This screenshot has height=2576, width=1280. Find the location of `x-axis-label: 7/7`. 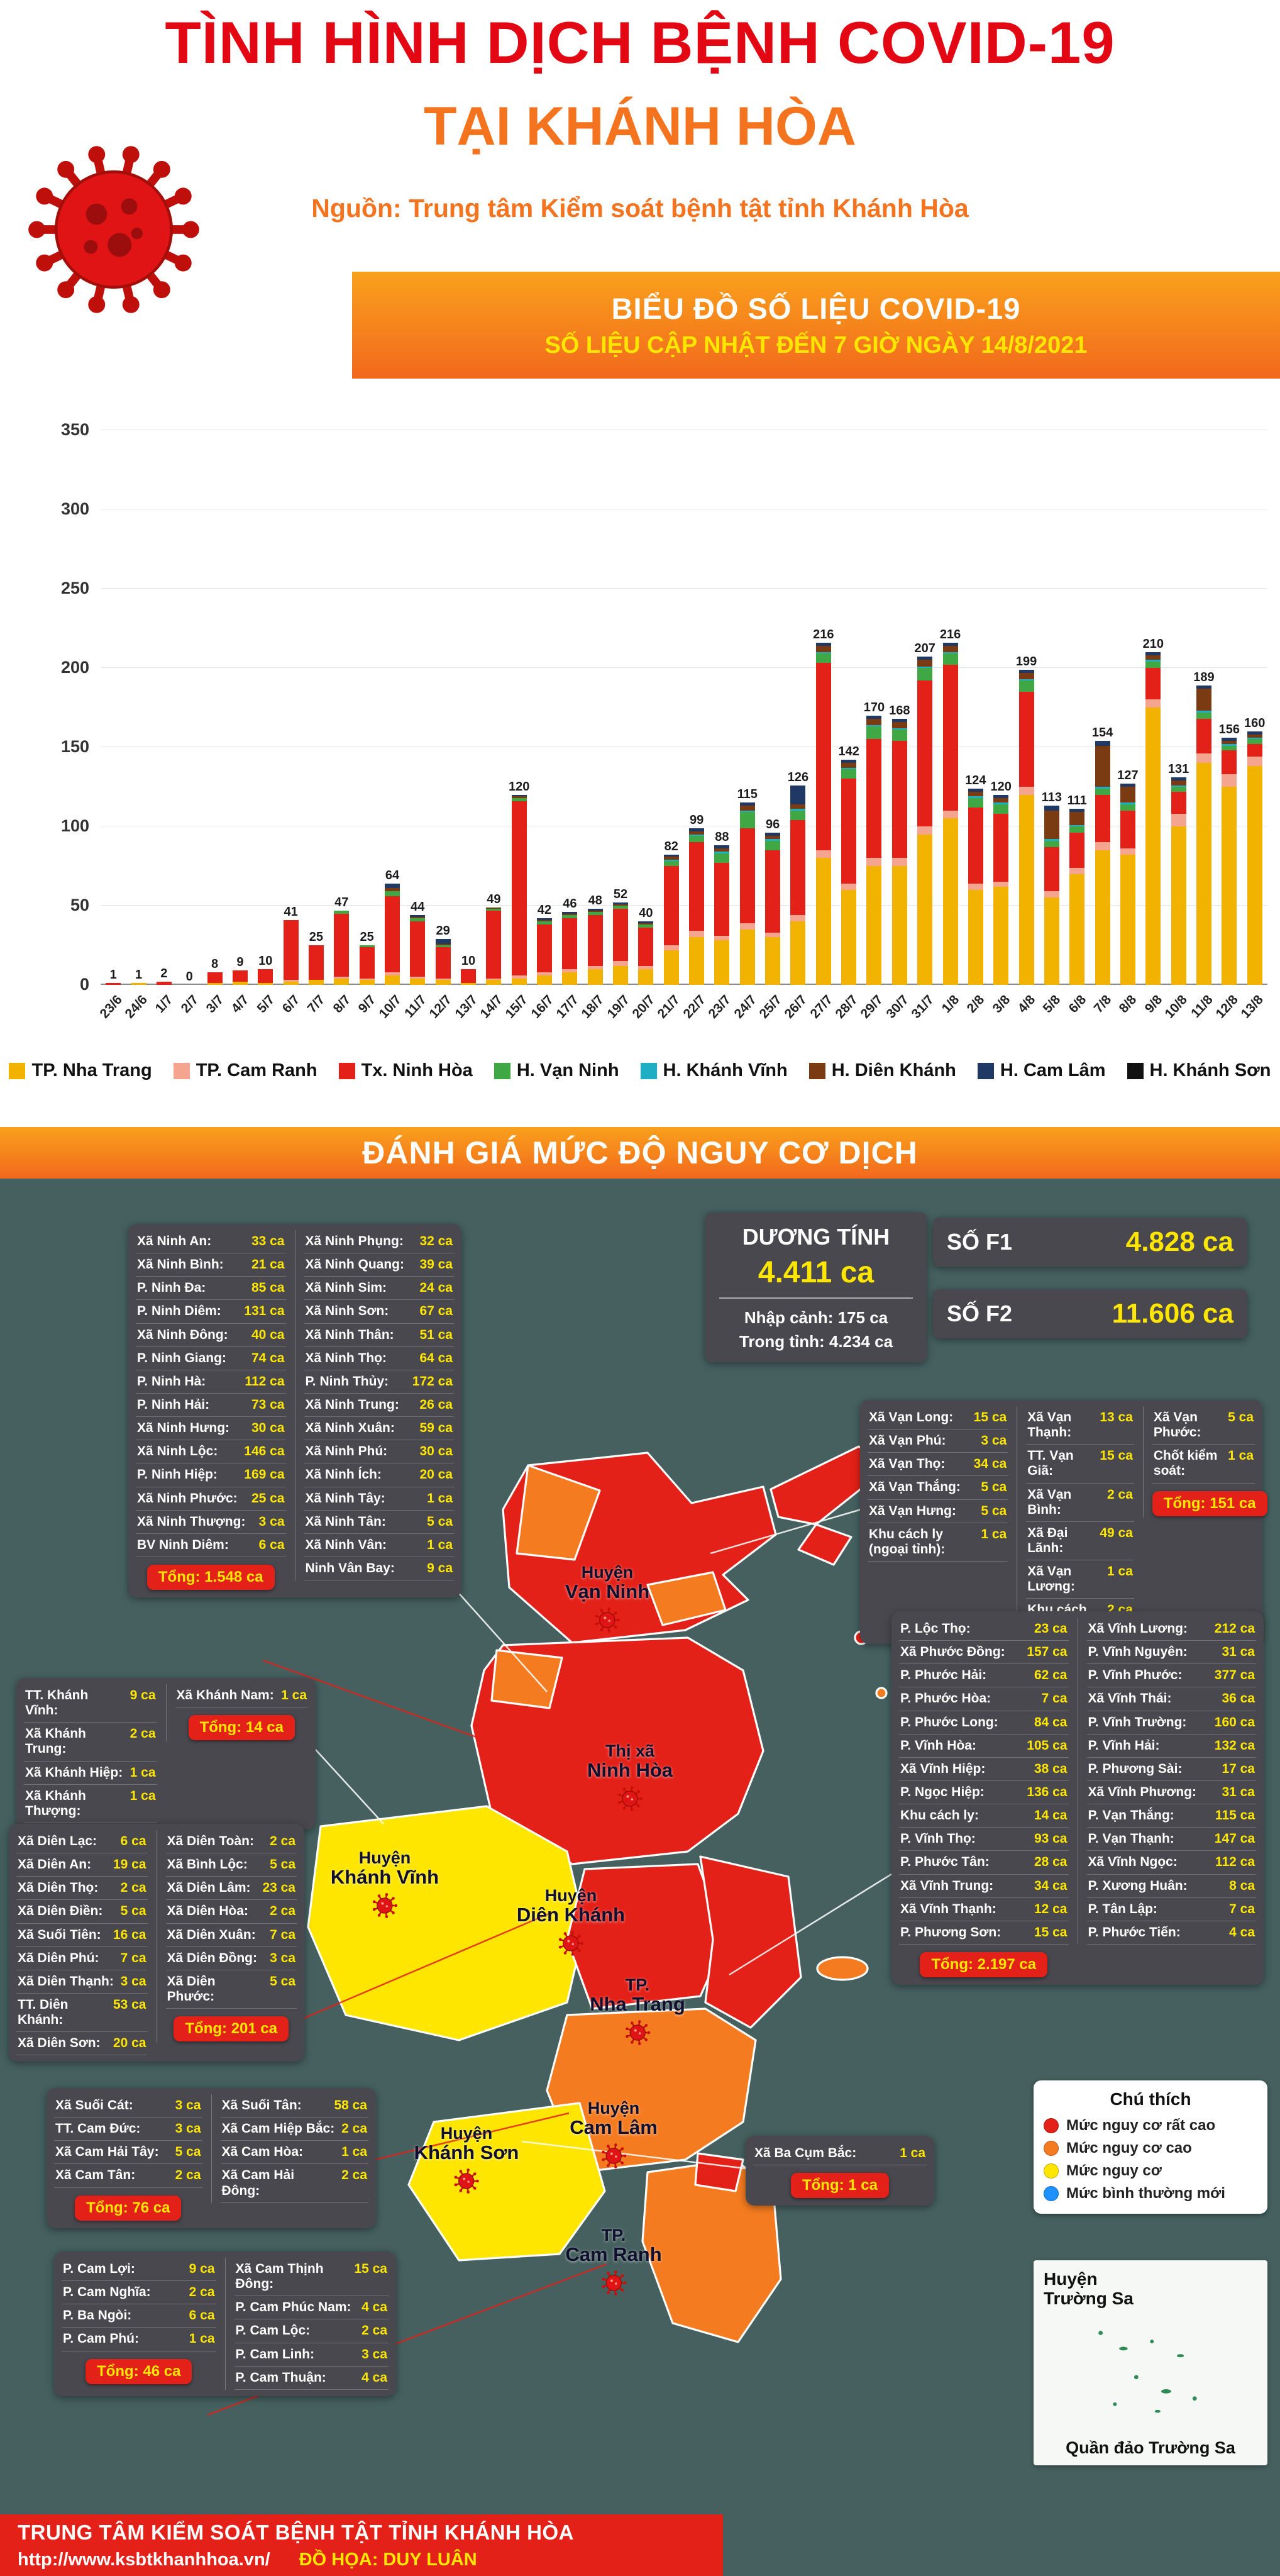

x-axis-label: 7/7 is located at coordinates (316, 1004).